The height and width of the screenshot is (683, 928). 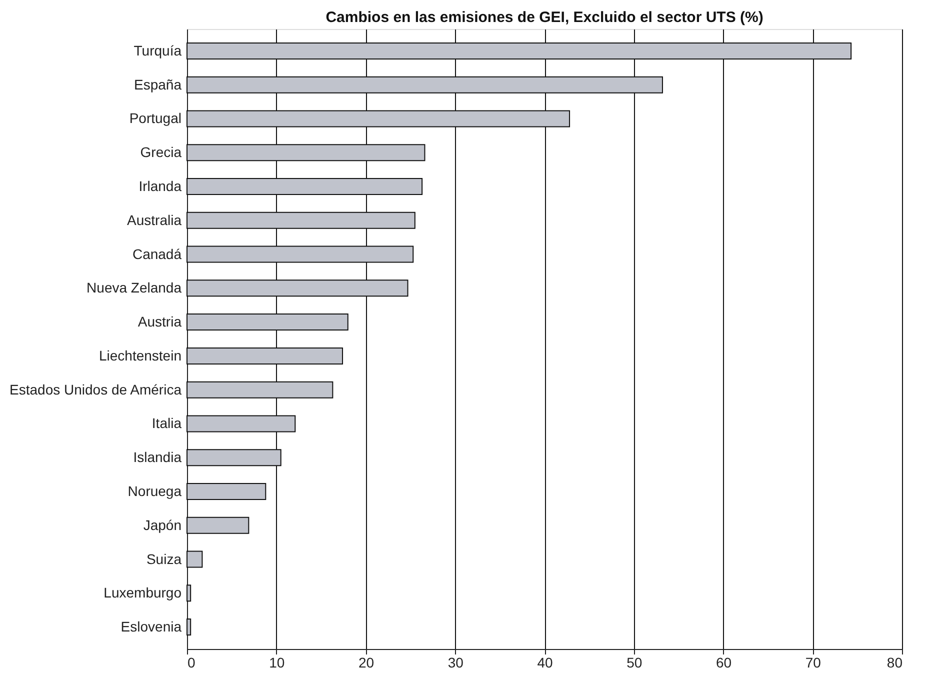 What do you see at coordinates (161, 152) in the screenshot?
I see `y-tick-label: Grecia` at bounding box center [161, 152].